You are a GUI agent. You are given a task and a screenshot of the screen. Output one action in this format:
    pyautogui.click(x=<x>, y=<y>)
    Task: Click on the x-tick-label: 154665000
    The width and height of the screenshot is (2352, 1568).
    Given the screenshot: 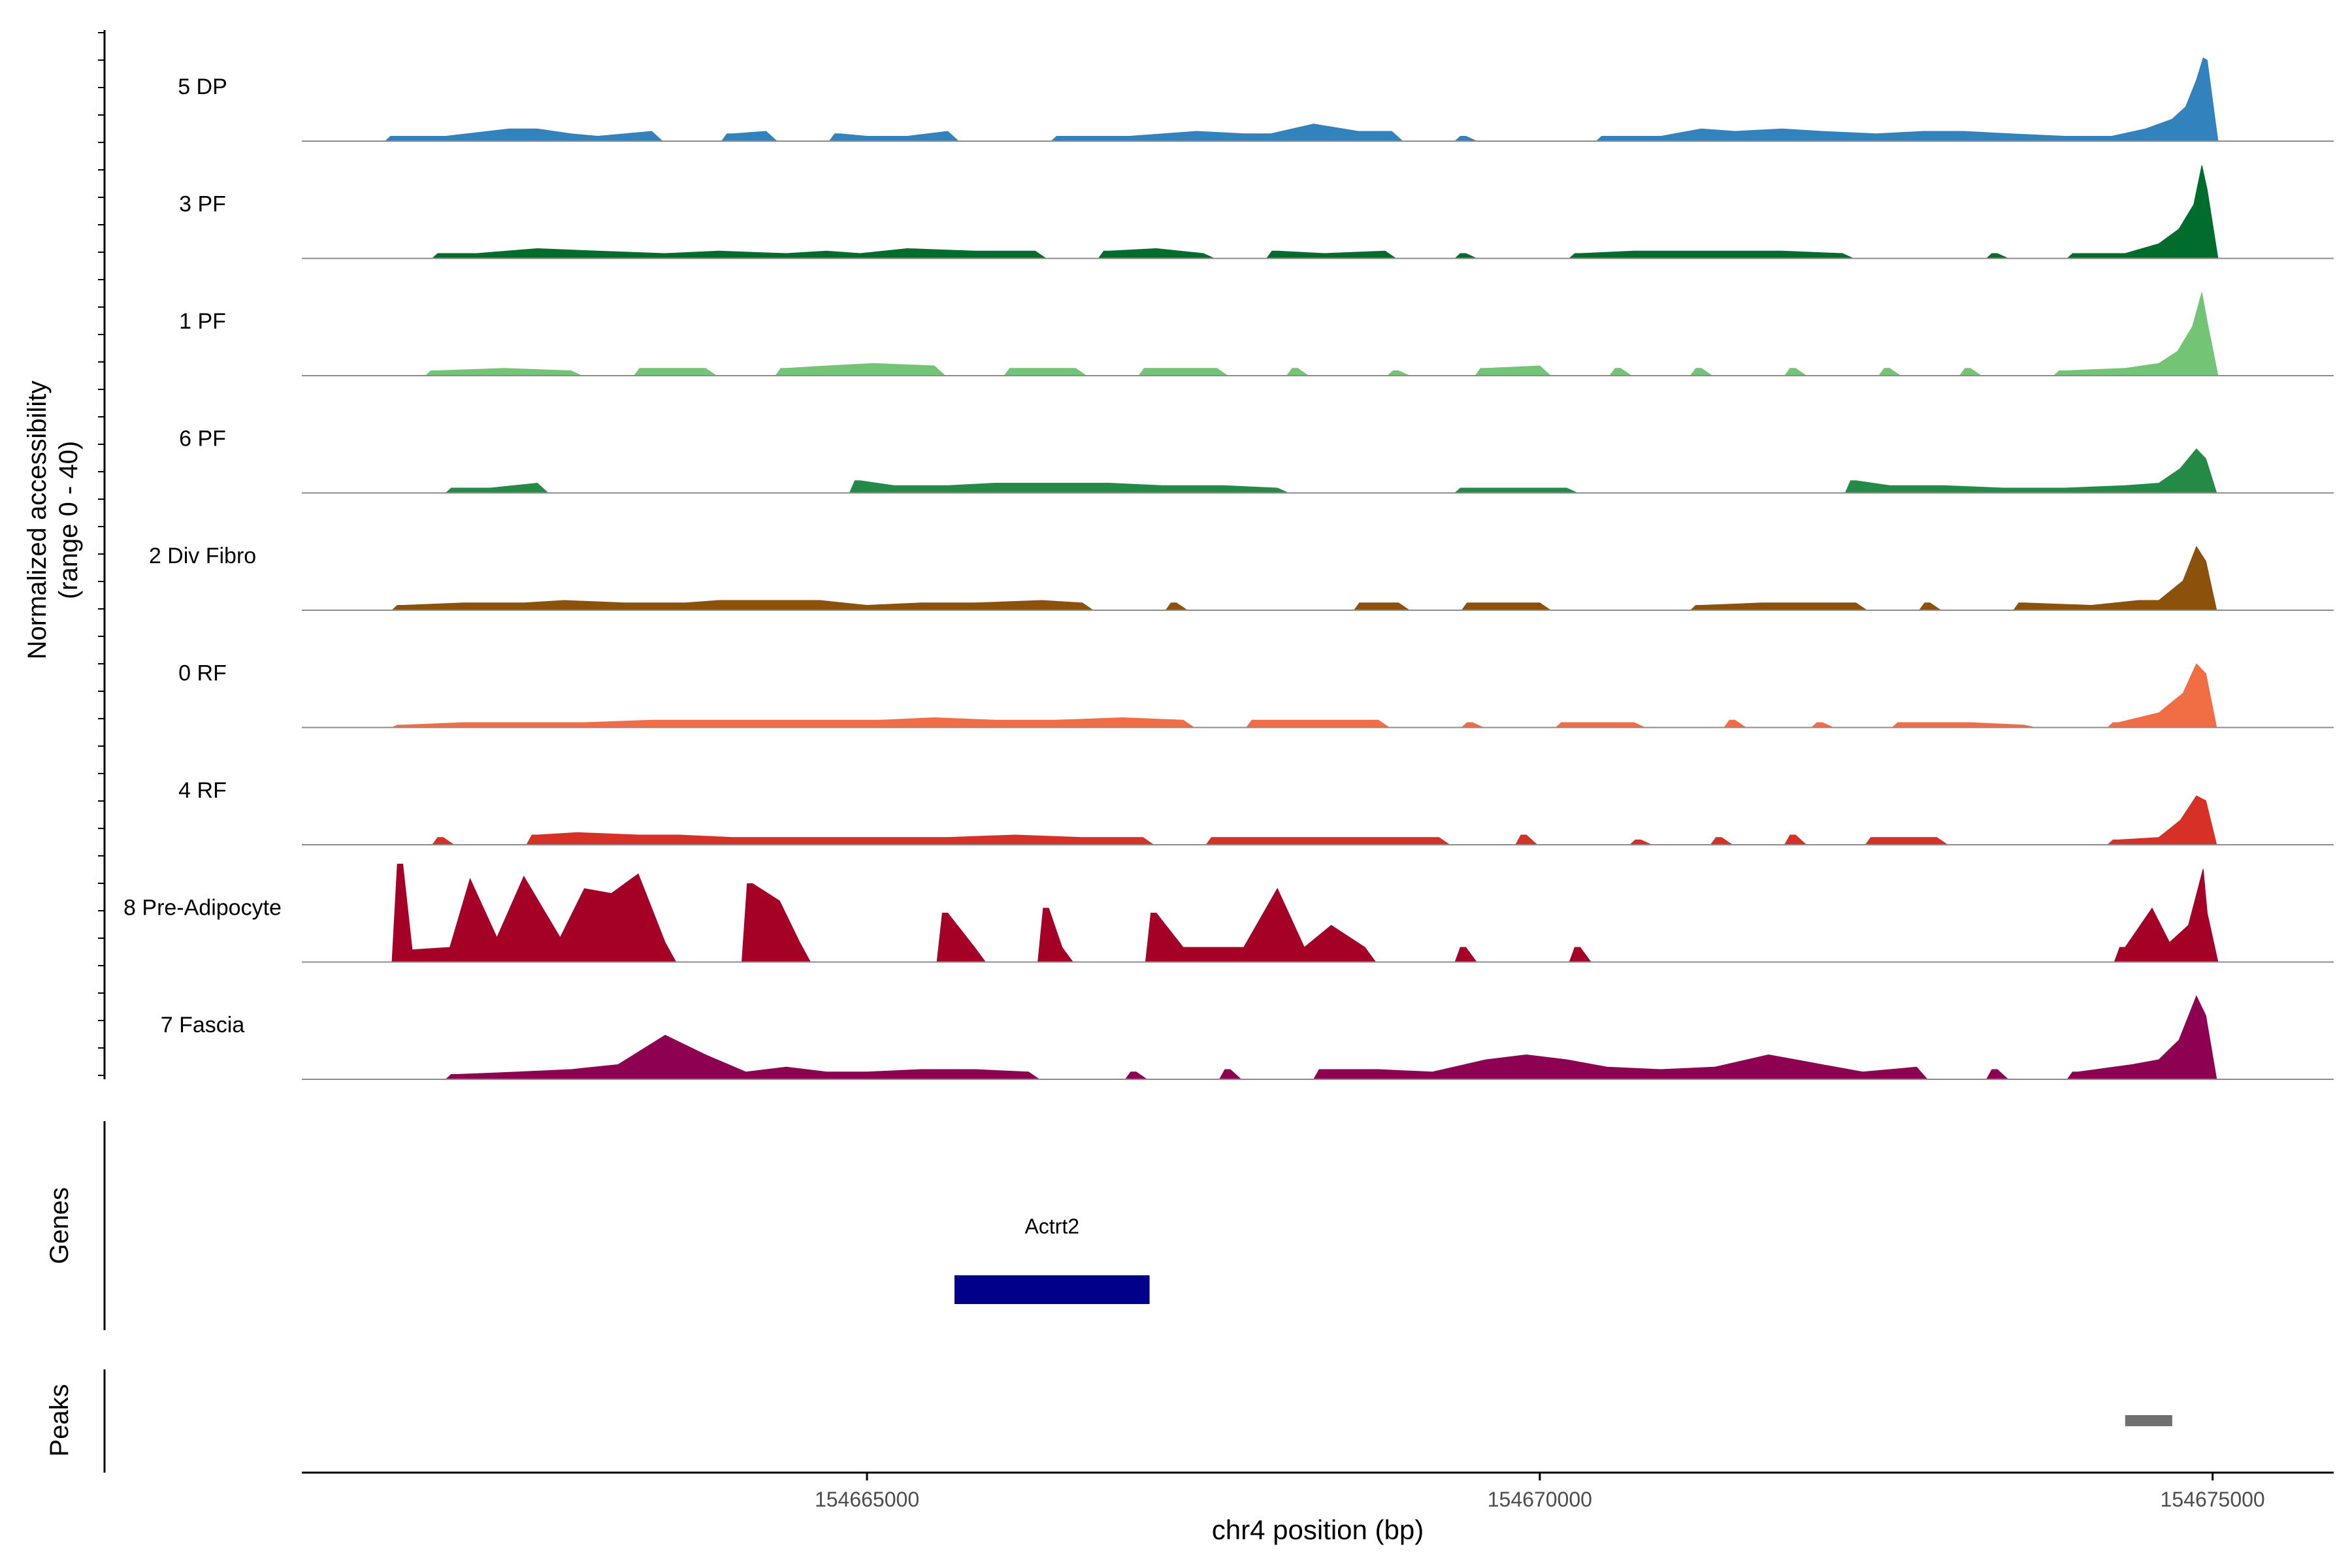 What is the action you would take?
    pyautogui.click(x=867, y=1499)
    